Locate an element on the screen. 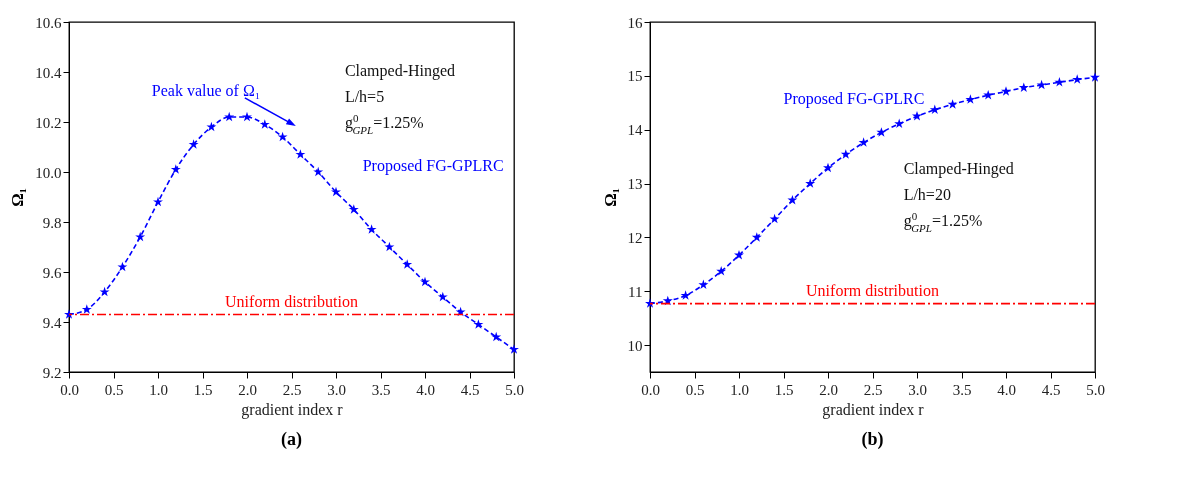  y-tick-label: 10.2 is located at coordinates (48, 122).